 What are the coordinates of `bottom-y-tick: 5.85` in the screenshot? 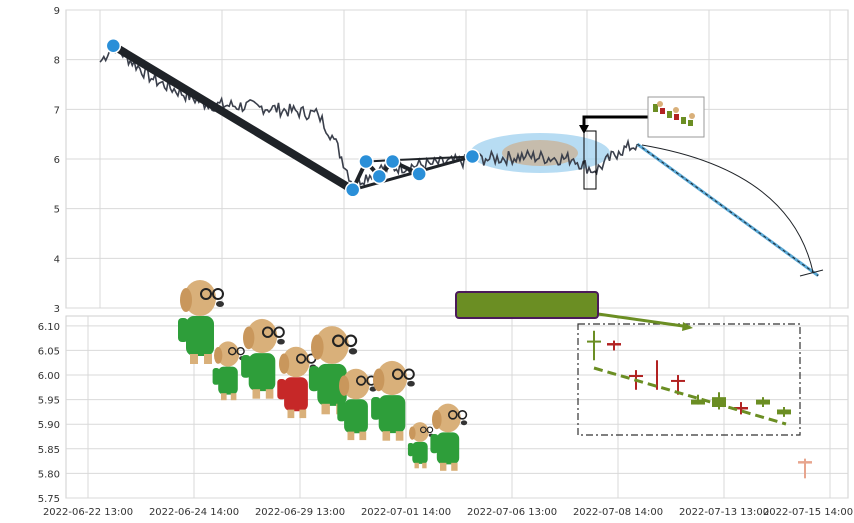 It's located at (49, 450).